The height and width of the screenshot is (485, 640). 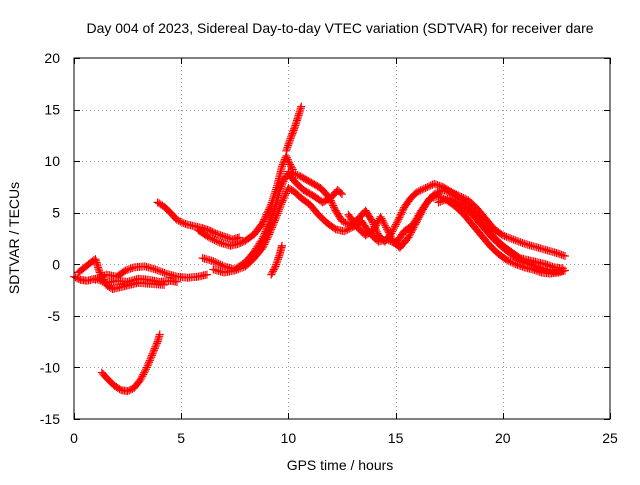 What do you see at coordinates (340, 465) in the screenshot?
I see `x-axis-label: GPS time / hours` at bounding box center [340, 465].